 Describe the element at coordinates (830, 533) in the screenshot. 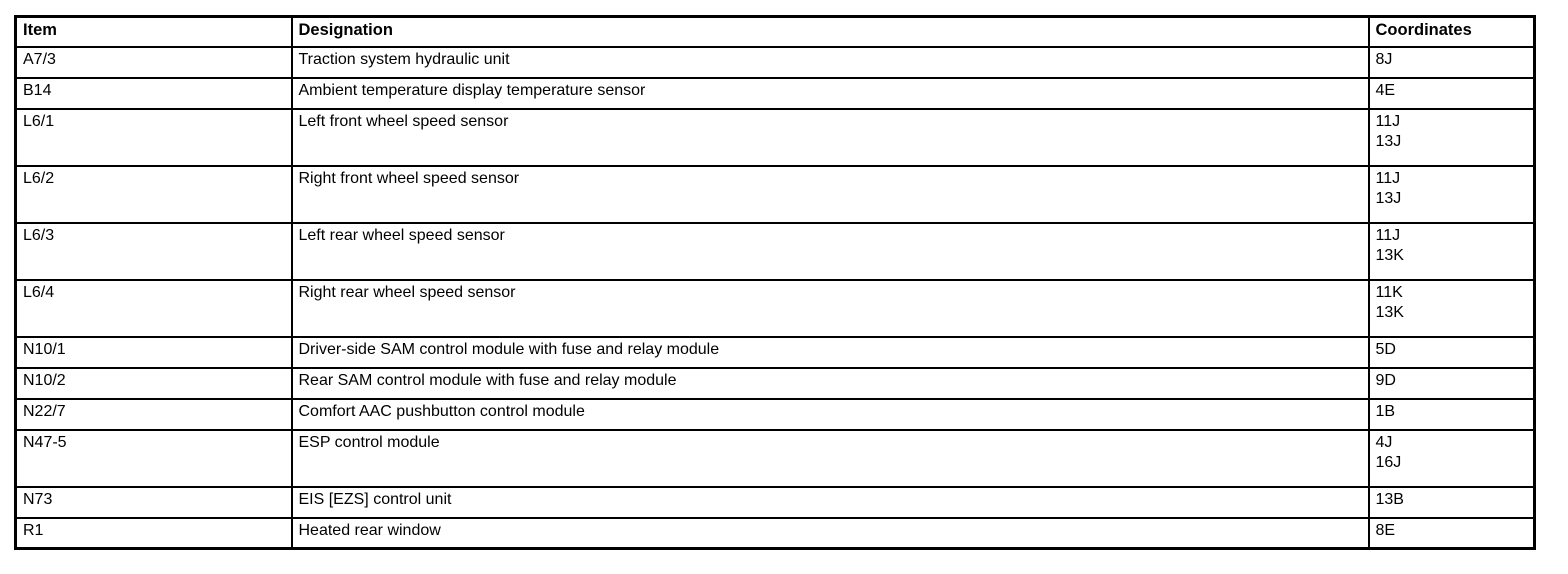

I see `designation-cell: Heated rear window` at that location.